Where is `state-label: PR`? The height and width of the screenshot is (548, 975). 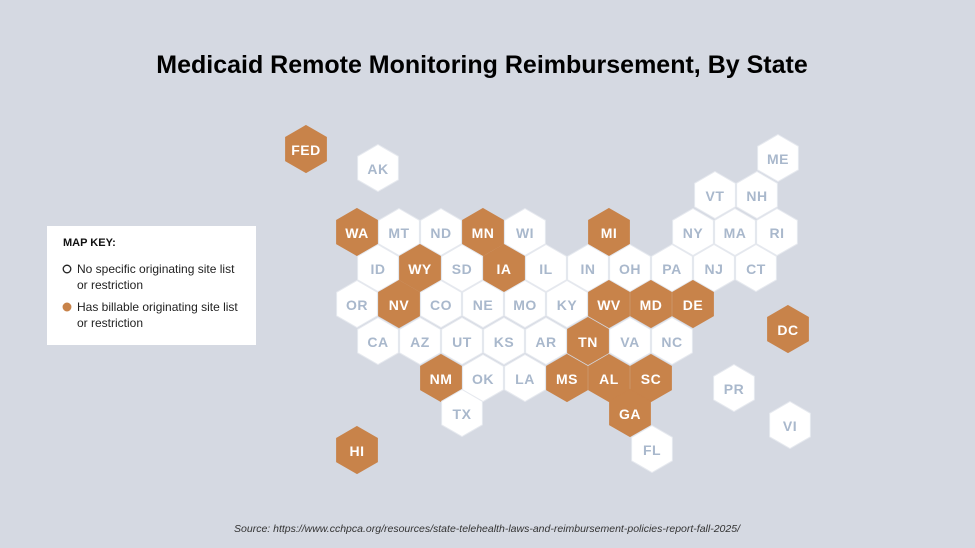
state-label: PR is located at coordinates (734, 389).